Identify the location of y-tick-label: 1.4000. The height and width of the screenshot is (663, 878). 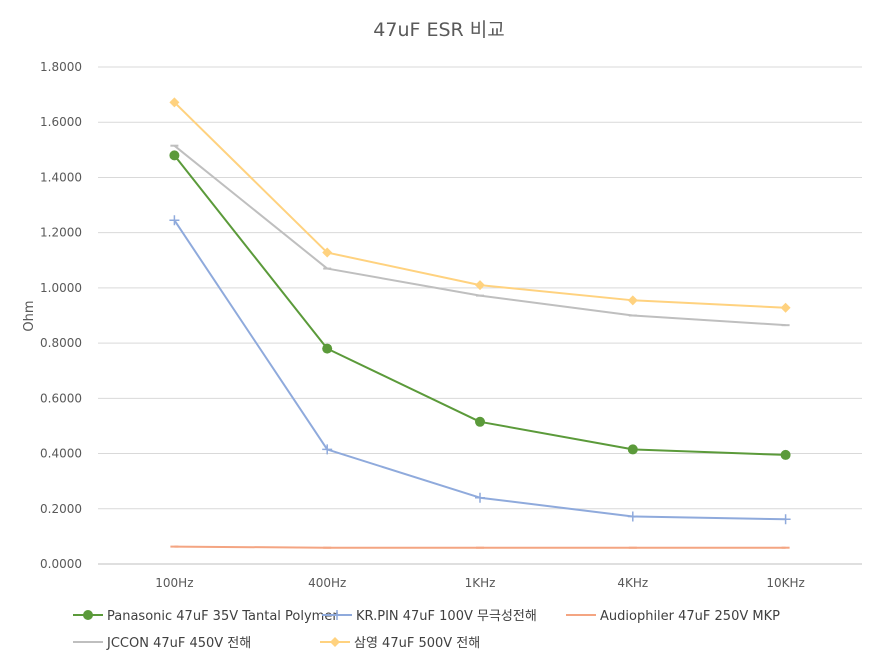
(61, 177).